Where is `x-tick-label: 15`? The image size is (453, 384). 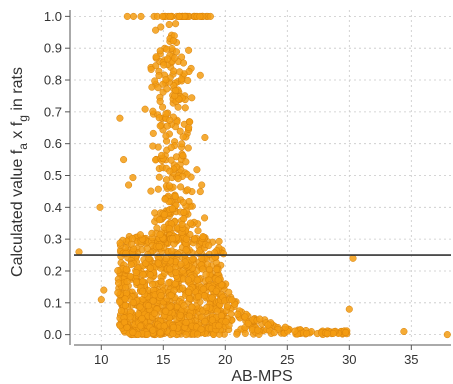 x-tick-label: 15 is located at coordinates (163, 359).